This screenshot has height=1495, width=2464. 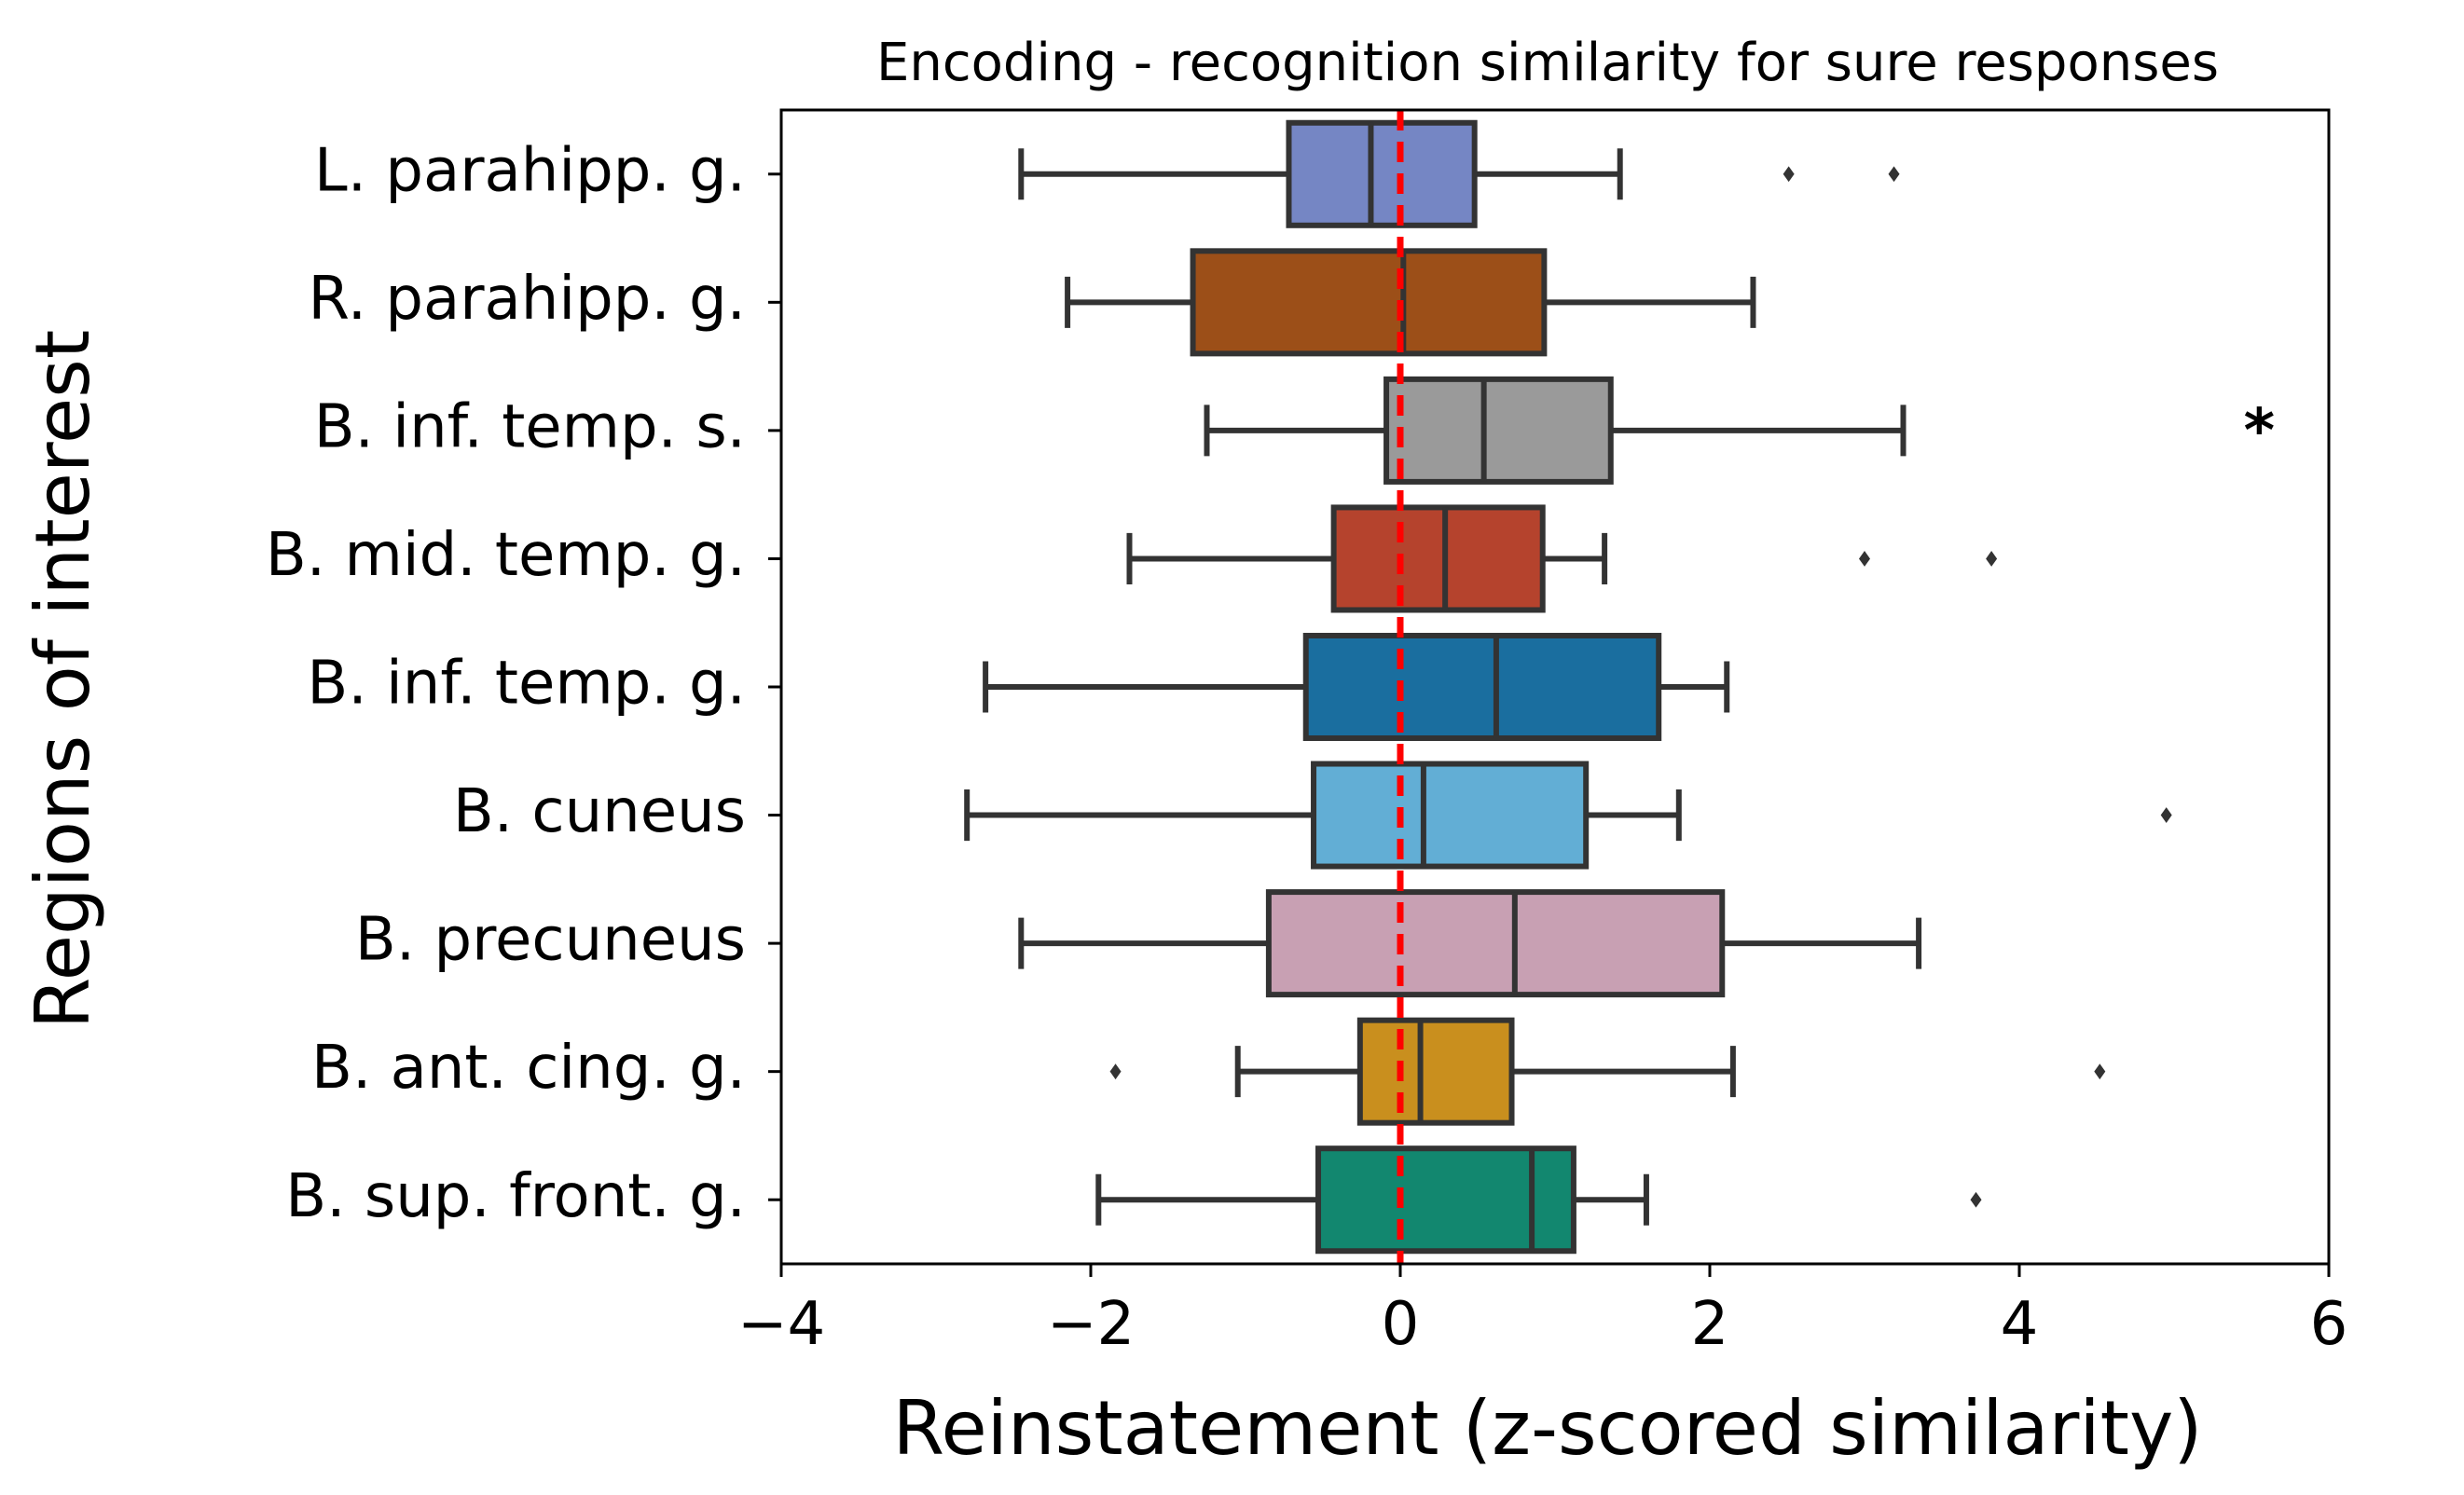 I want to click on y-axis-title: Regions of interest, so click(x=63, y=679).